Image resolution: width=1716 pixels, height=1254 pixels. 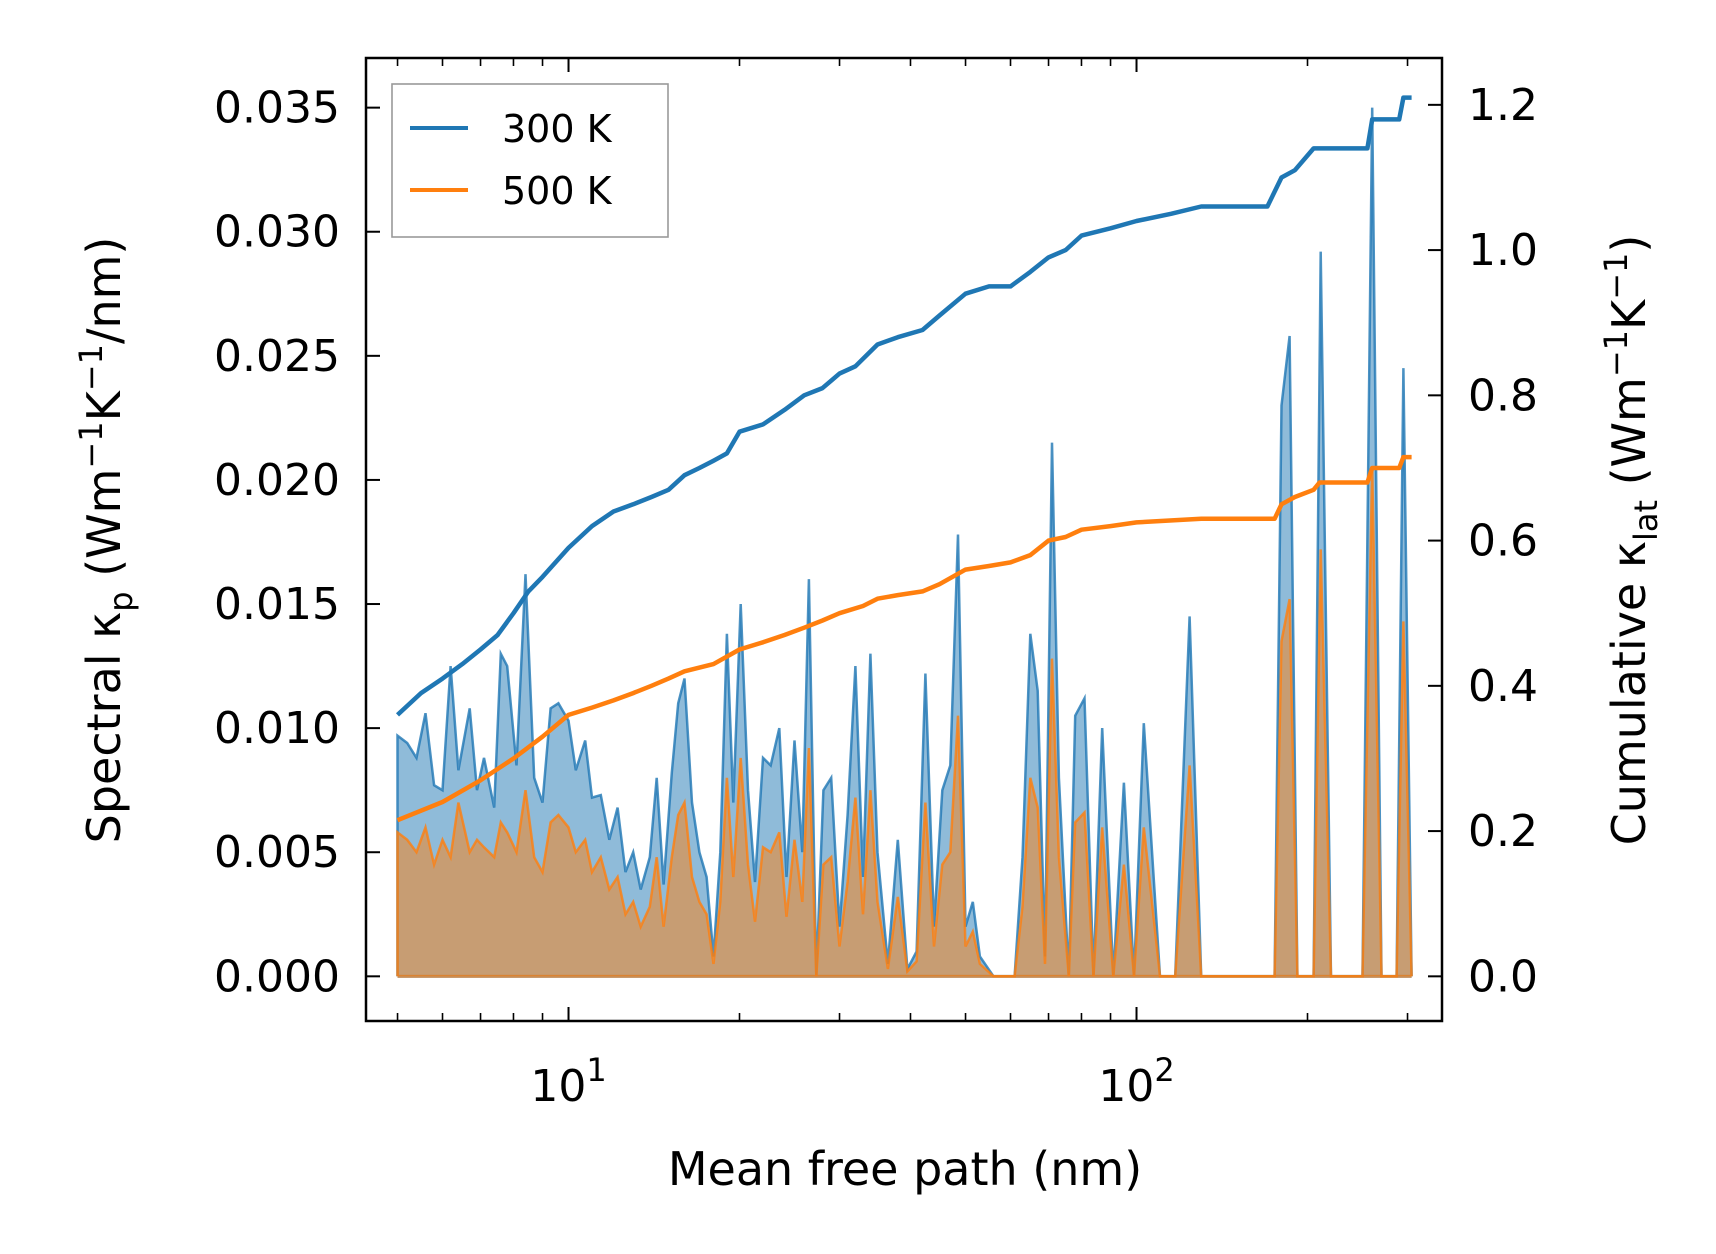 What do you see at coordinates (277, 232) in the screenshot?
I see `y-left-tick-label: 0.030` at bounding box center [277, 232].